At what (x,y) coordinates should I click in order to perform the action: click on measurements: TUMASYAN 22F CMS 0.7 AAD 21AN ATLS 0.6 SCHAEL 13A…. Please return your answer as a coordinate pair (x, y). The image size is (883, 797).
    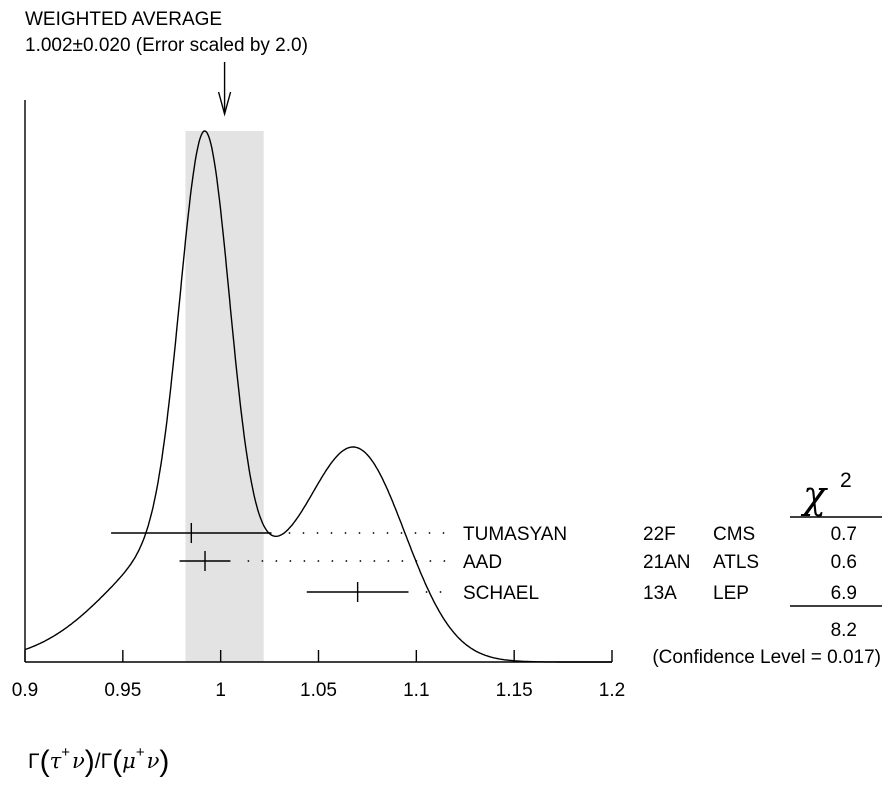
    Looking at the image, I should click on (484, 563).